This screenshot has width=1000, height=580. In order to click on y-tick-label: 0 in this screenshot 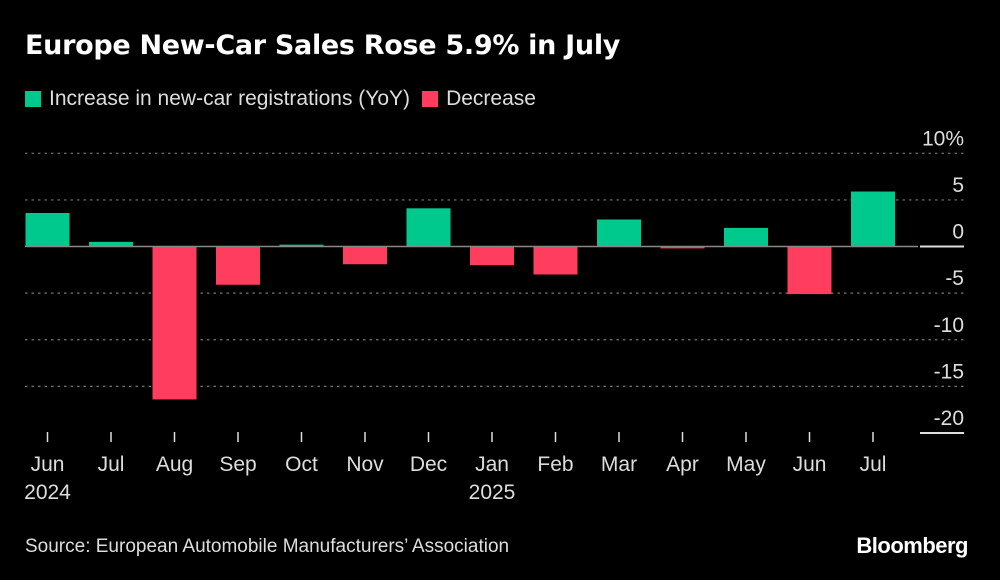, I will do `click(958, 232)`.